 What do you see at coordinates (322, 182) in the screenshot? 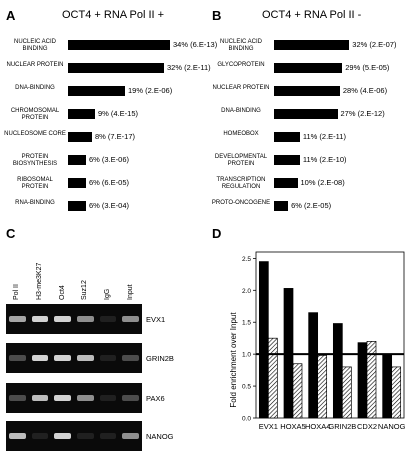
I see `bar-value-label: 10% (2.E-08)` at bounding box center [322, 182].